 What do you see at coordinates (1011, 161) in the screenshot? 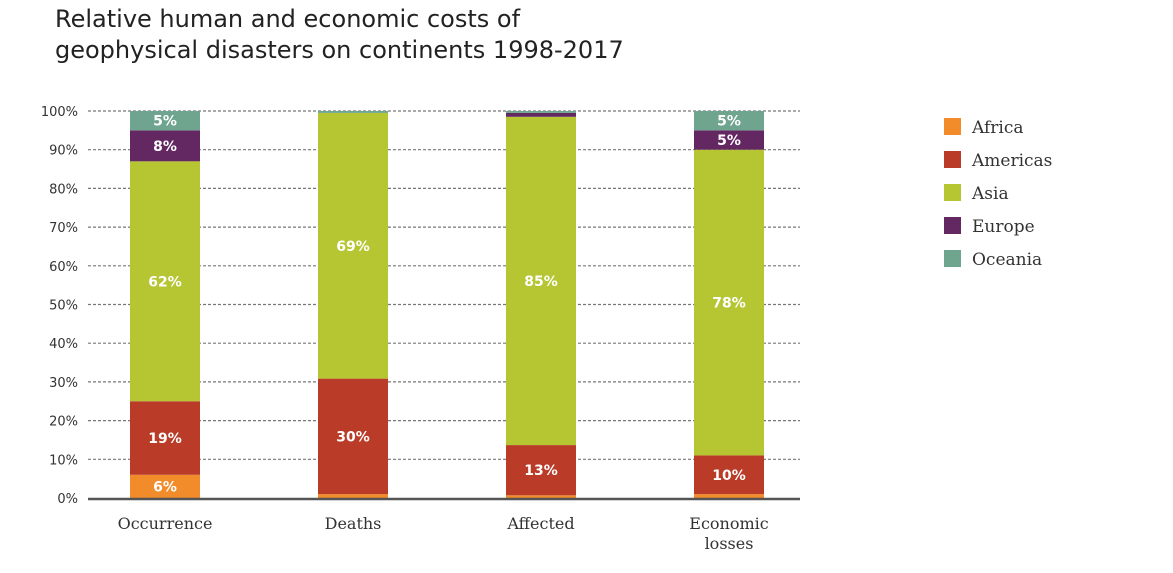
I see `legend-label: Americas` at bounding box center [1011, 161].